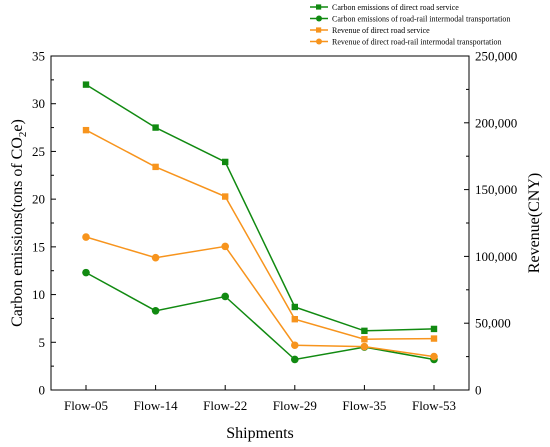 The height and width of the screenshot is (447, 550). I want to click on left-axis-tick-label: 15, so click(38, 246).